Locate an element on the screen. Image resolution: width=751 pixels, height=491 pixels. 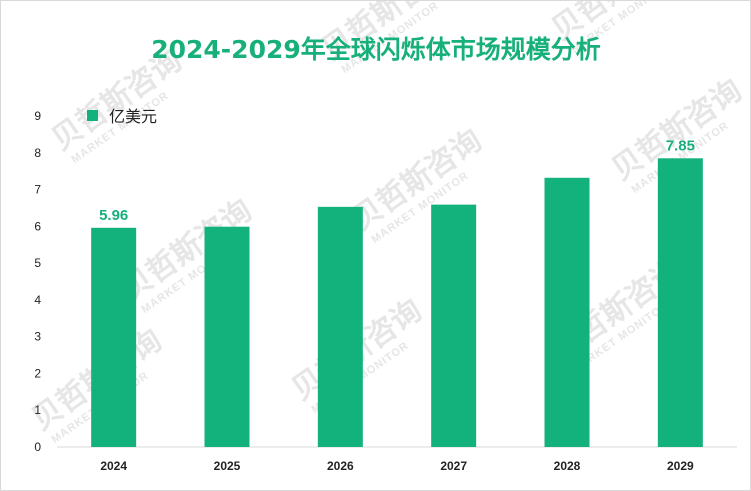
x-tick-label: 2025 is located at coordinates (227, 466).